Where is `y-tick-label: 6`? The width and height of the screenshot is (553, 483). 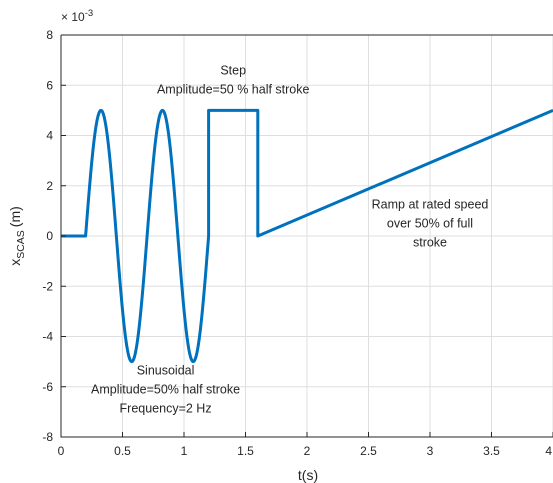 y-tick-label: 6 is located at coordinates (49, 85).